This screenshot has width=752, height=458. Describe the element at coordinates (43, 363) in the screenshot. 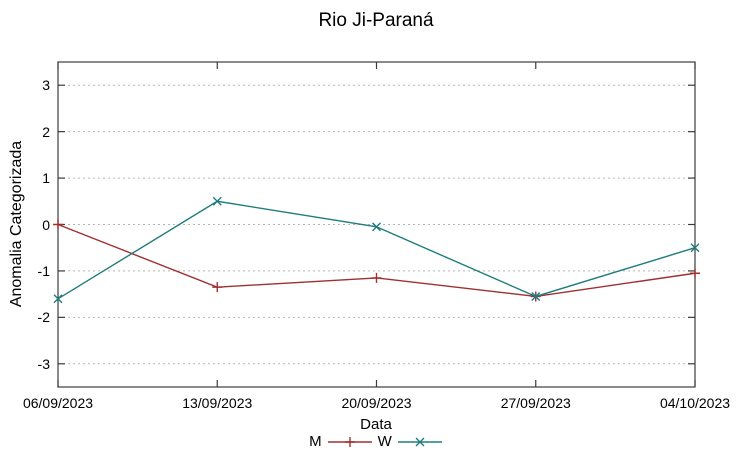

I see `y-tick-label--3: -3` at that location.